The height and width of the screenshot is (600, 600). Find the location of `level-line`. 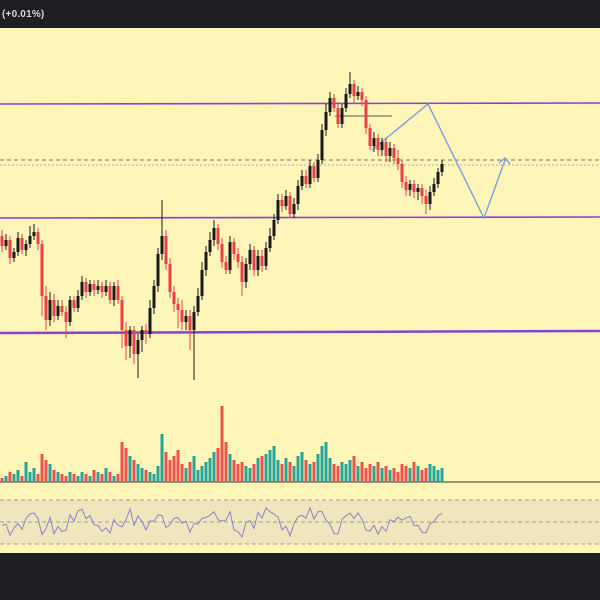

level-line is located at coordinates (300, 332).